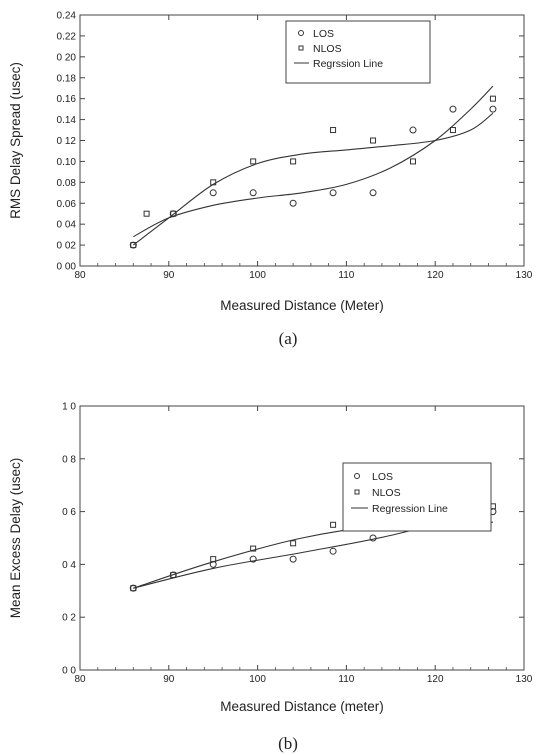 This screenshot has height=755, width=554. Describe the element at coordinates (348, 64) in the screenshot. I see `legend-regression-label: Regrssion Line` at that location.